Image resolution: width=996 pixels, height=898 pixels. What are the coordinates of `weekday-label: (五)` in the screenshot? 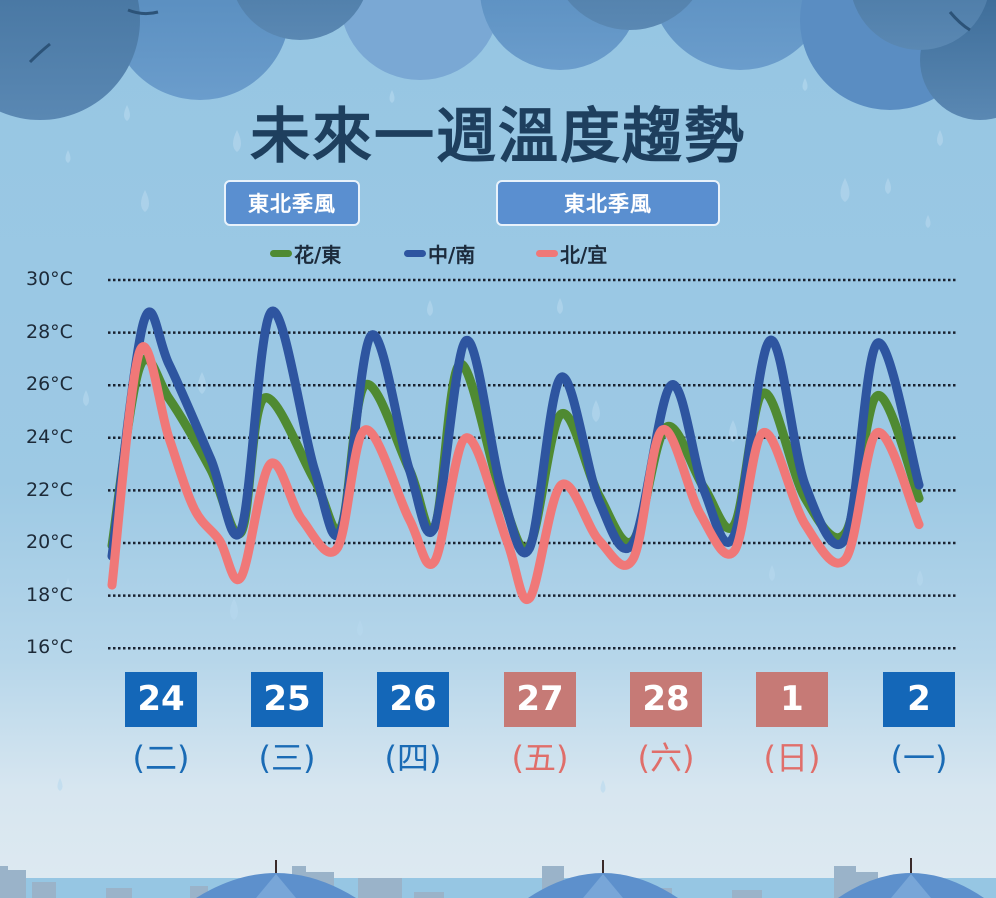 It's located at (540, 758).